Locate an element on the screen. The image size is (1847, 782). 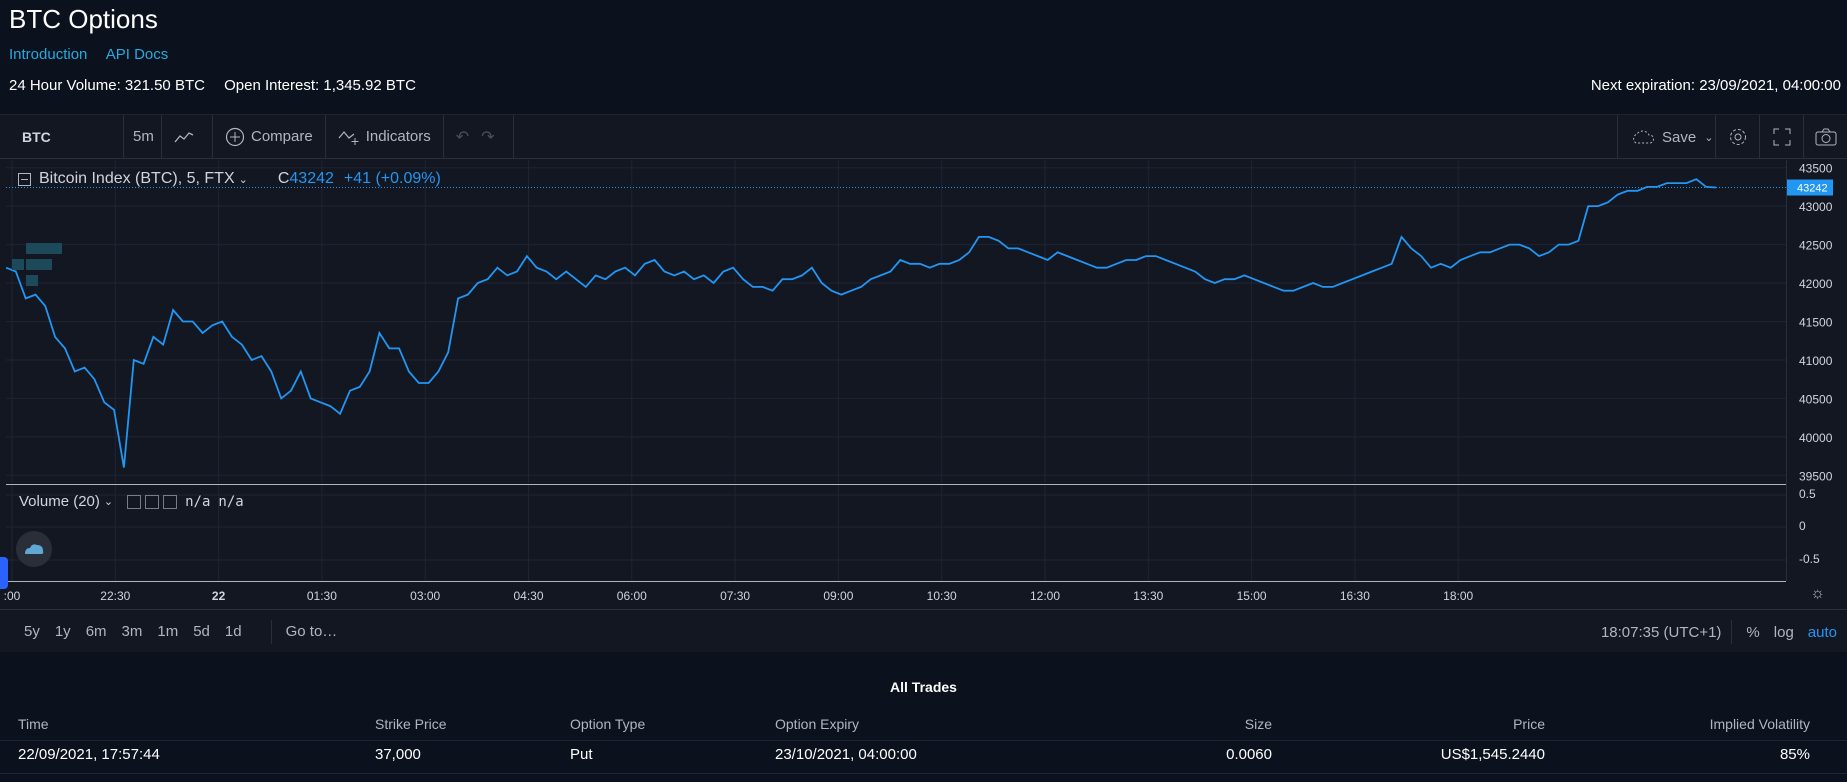
volume-legend: Volume (20) ⌄ n/a n/a is located at coordinates (131, 501).